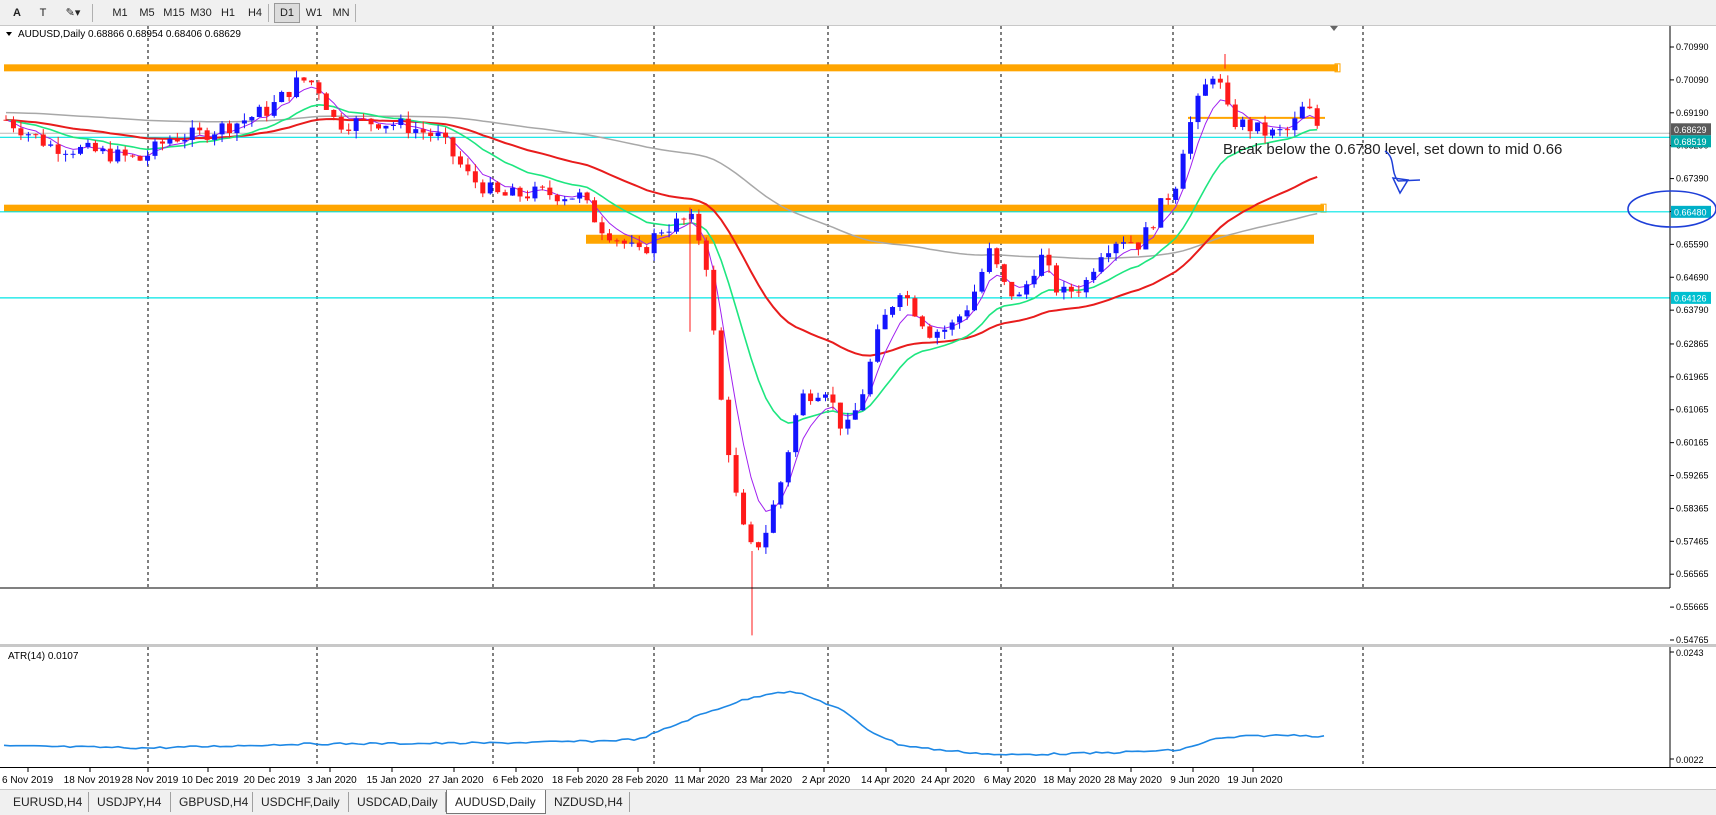  Describe the element at coordinates (640, 780) in the screenshot. I see `date-label: 28 Feb 2020` at that location.